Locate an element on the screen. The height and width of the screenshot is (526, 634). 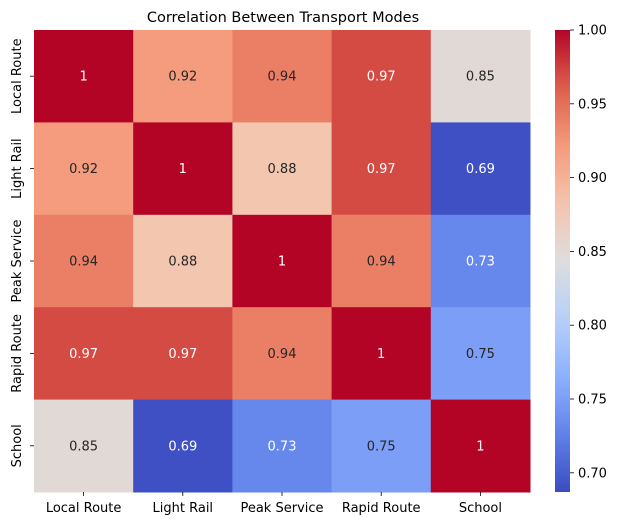
x-tick-label: Light Rail is located at coordinates (183, 508).